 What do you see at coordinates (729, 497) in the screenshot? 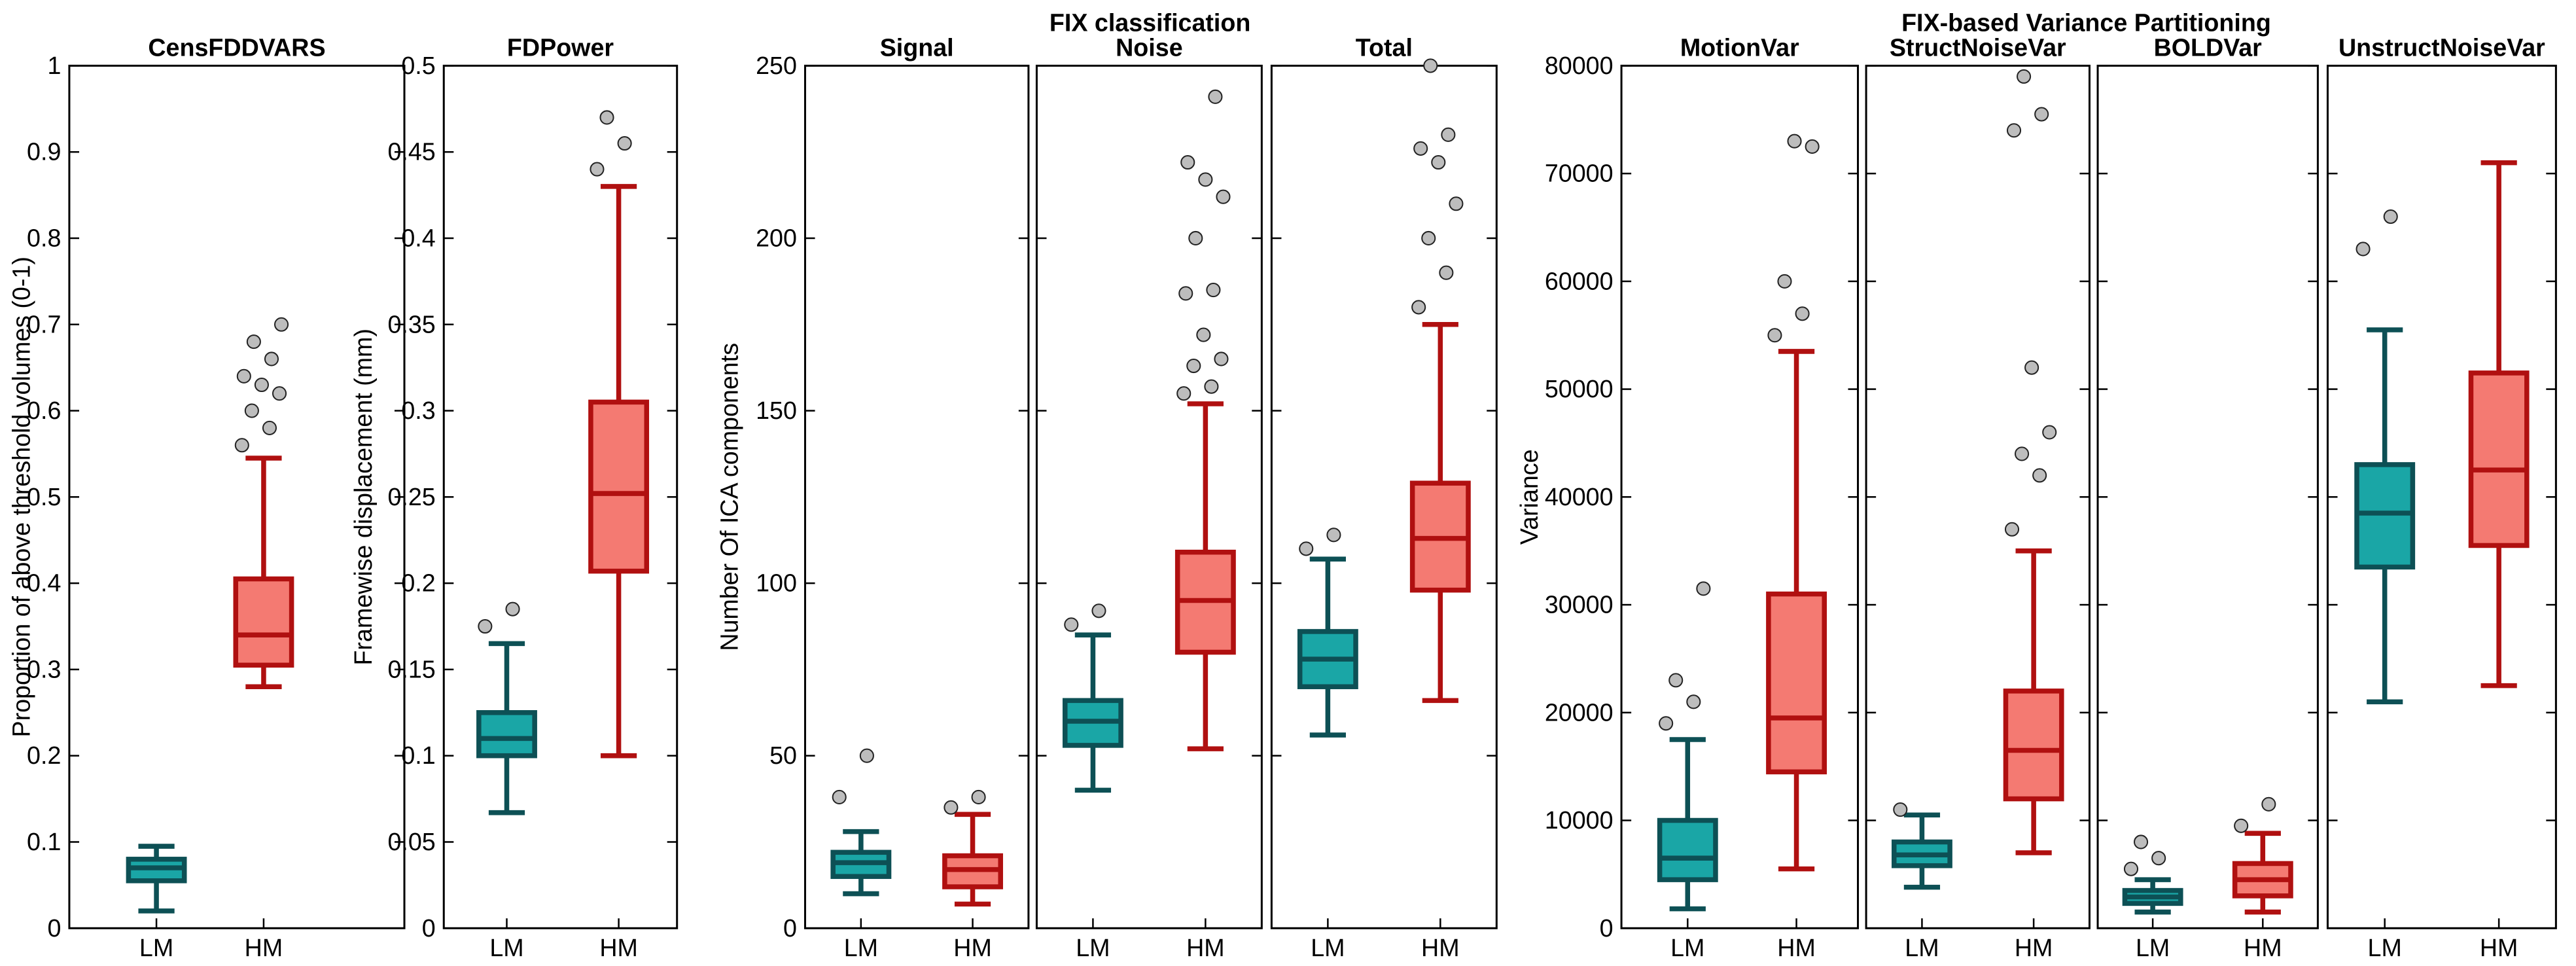
I see `y-axis-label: Number Of ICA components` at bounding box center [729, 497].